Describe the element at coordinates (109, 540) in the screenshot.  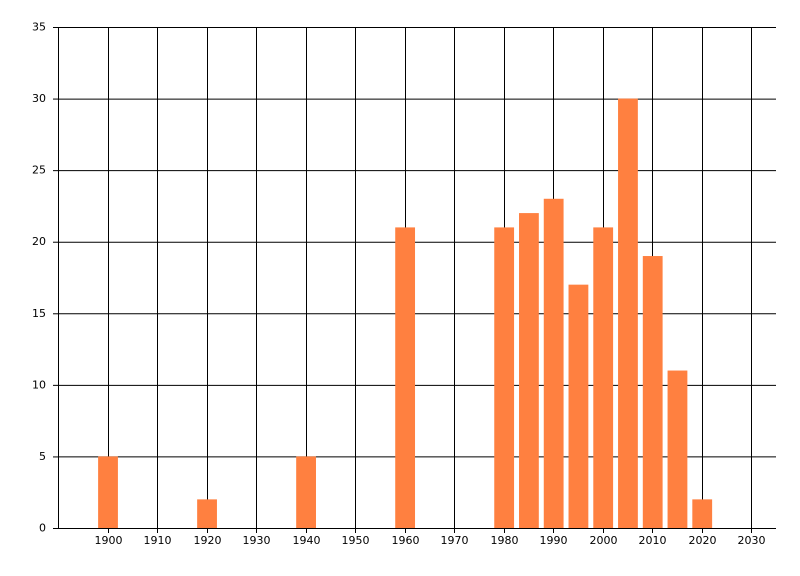
I see `x-tick-label: 1900` at that location.